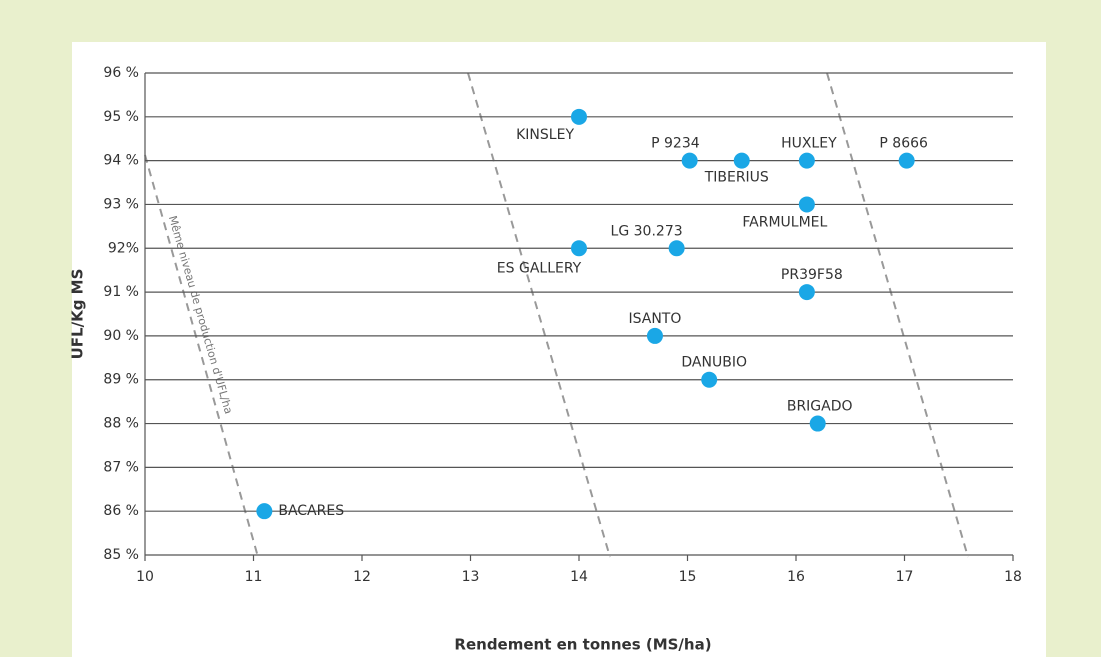 This screenshot has height=657, width=1101. Describe the element at coordinates (539, 268) in the screenshot. I see `point-label: ES GALLERY` at that location.